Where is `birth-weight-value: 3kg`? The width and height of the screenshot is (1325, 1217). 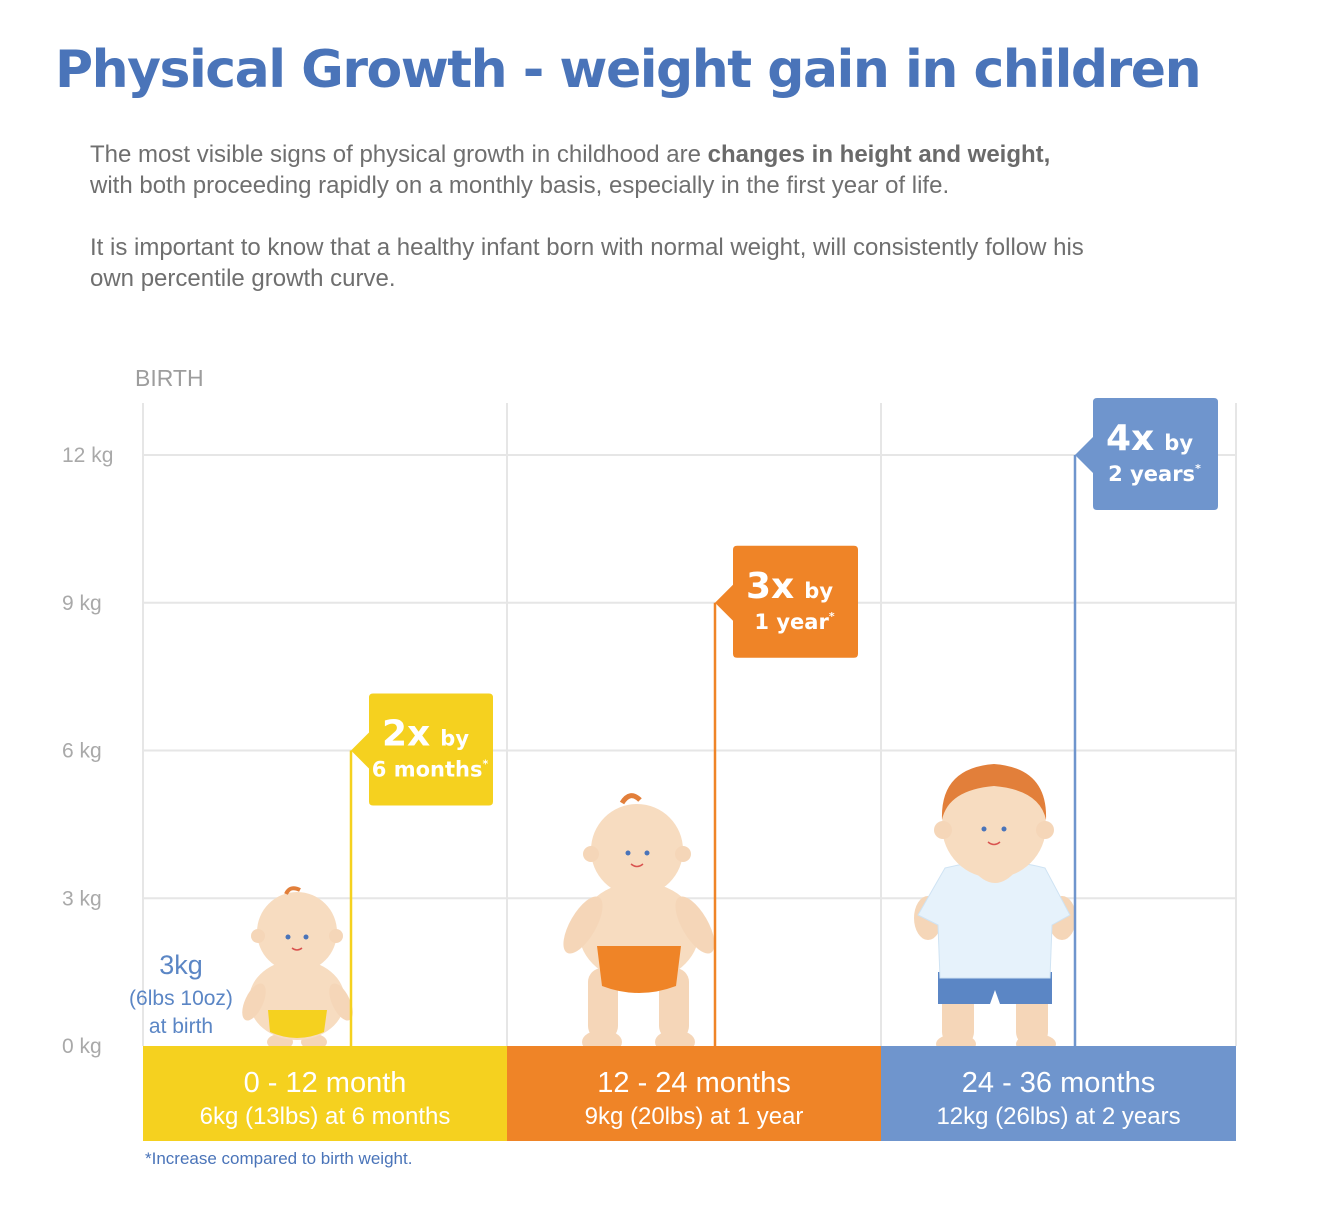
birth-weight-value: 3kg is located at coordinates (181, 965).